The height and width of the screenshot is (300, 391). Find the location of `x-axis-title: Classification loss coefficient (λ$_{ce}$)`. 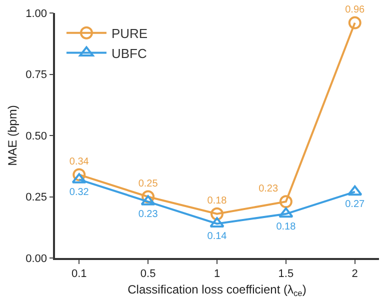

x-axis-title: Classification loss coefficient (λ$_{ce}$) is located at coordinates (217, 290).